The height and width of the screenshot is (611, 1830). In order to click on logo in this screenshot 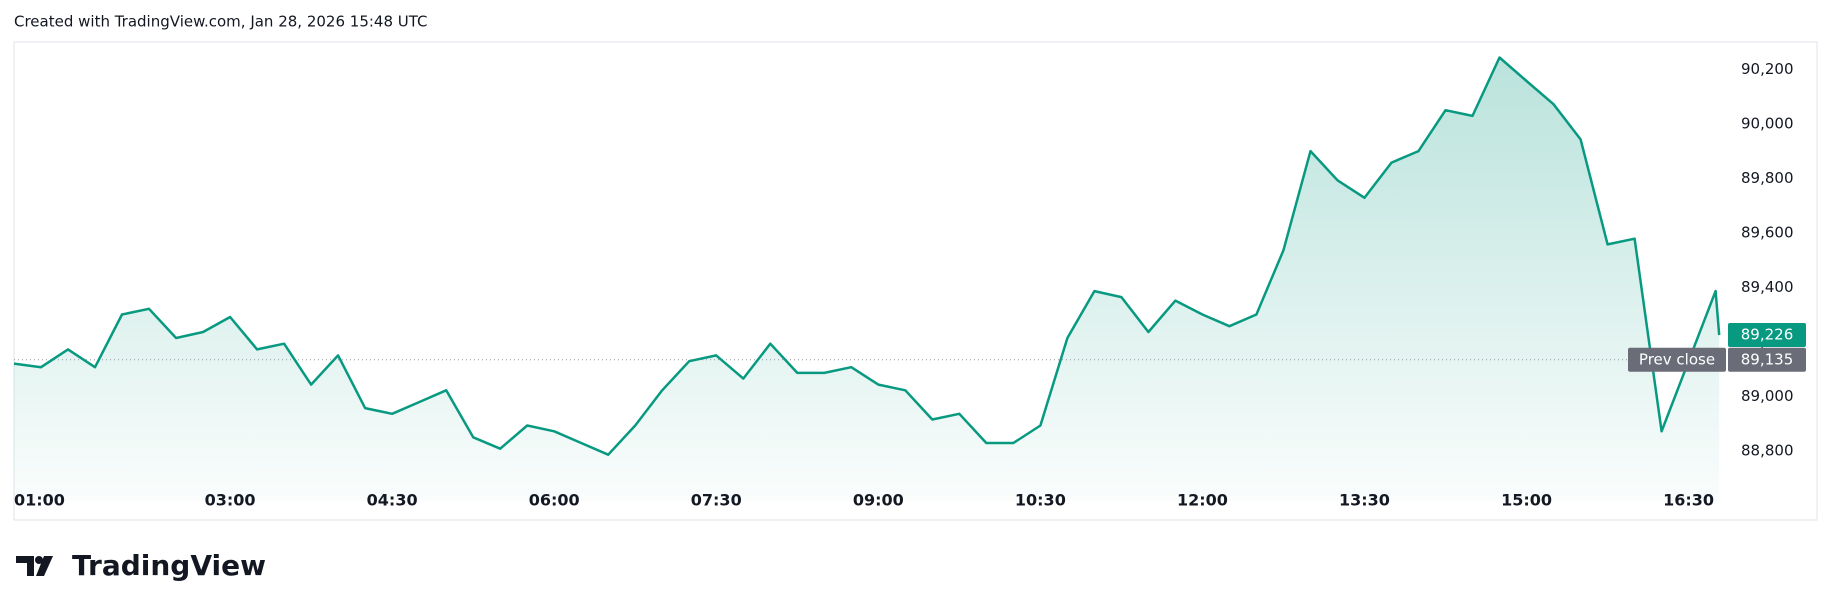, I will do `click(34, 566)`.